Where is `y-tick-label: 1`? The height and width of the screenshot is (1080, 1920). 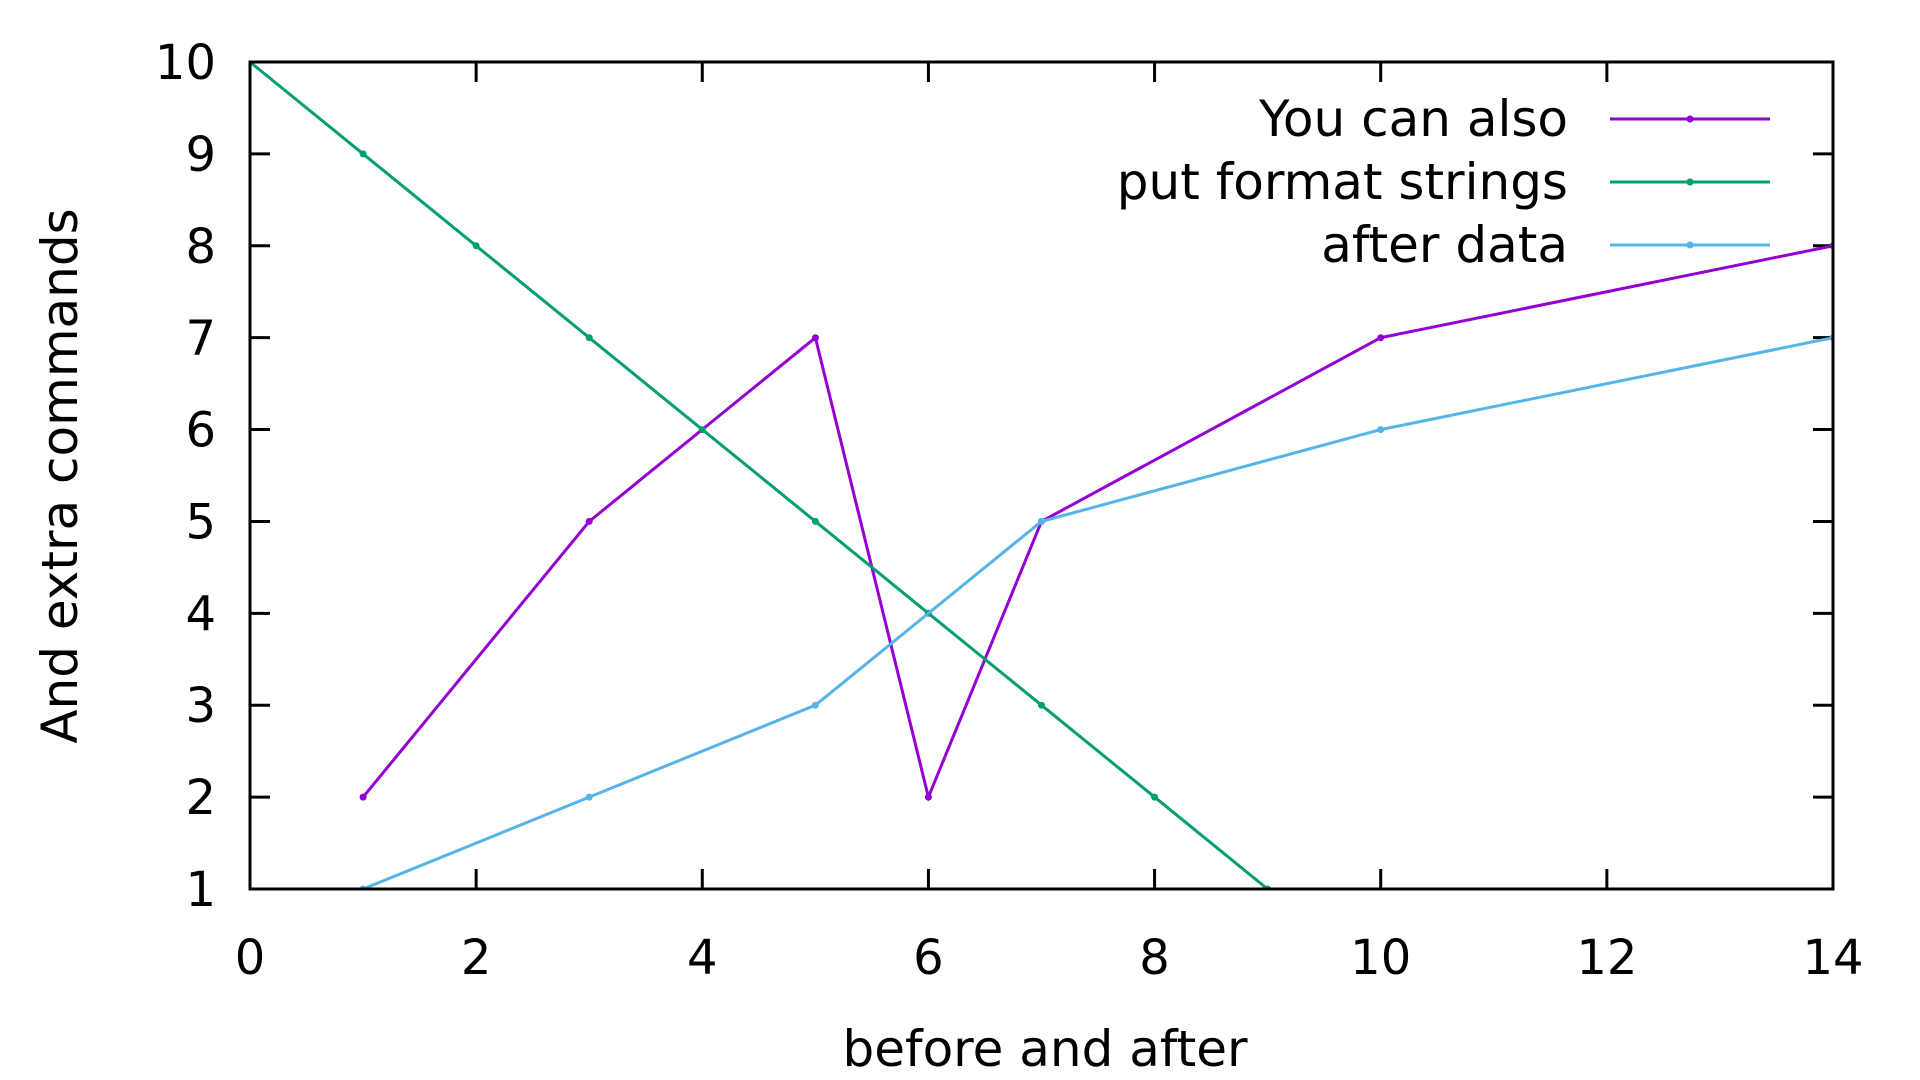 y-tick-label: 1 is located at coordinates (200, 890).